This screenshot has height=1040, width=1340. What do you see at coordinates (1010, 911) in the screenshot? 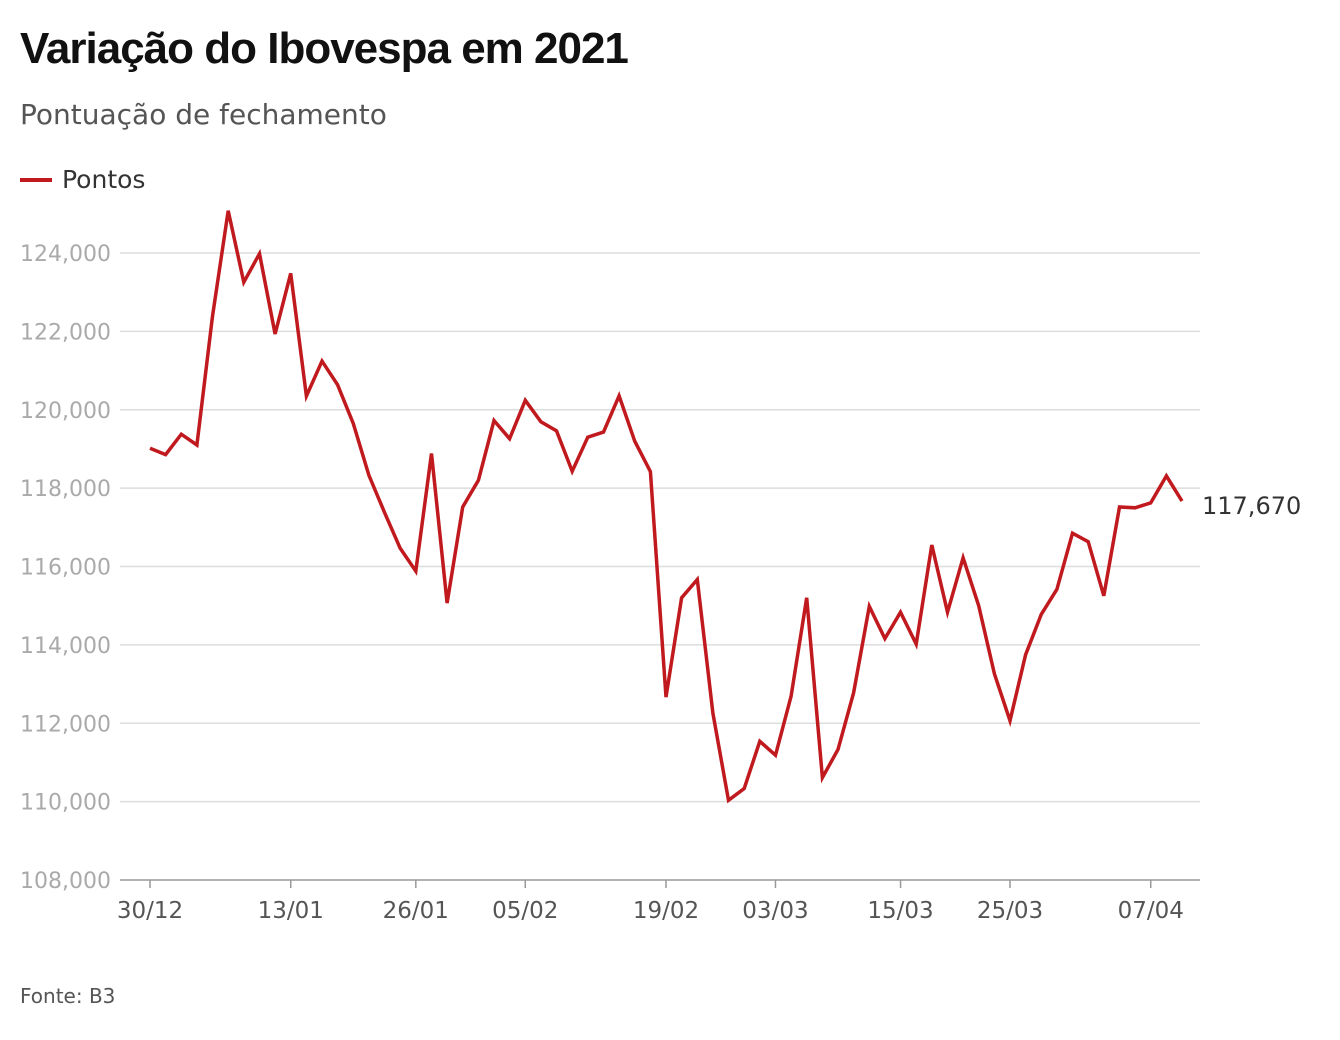
I see `x-tick-label: 25/03` at bounding box center [1010, 911].